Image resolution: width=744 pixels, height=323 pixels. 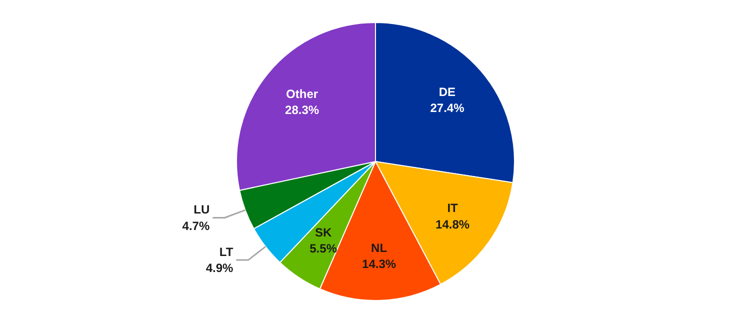 I want to click on data-label: 14.3%, so click(x=379, y=264).